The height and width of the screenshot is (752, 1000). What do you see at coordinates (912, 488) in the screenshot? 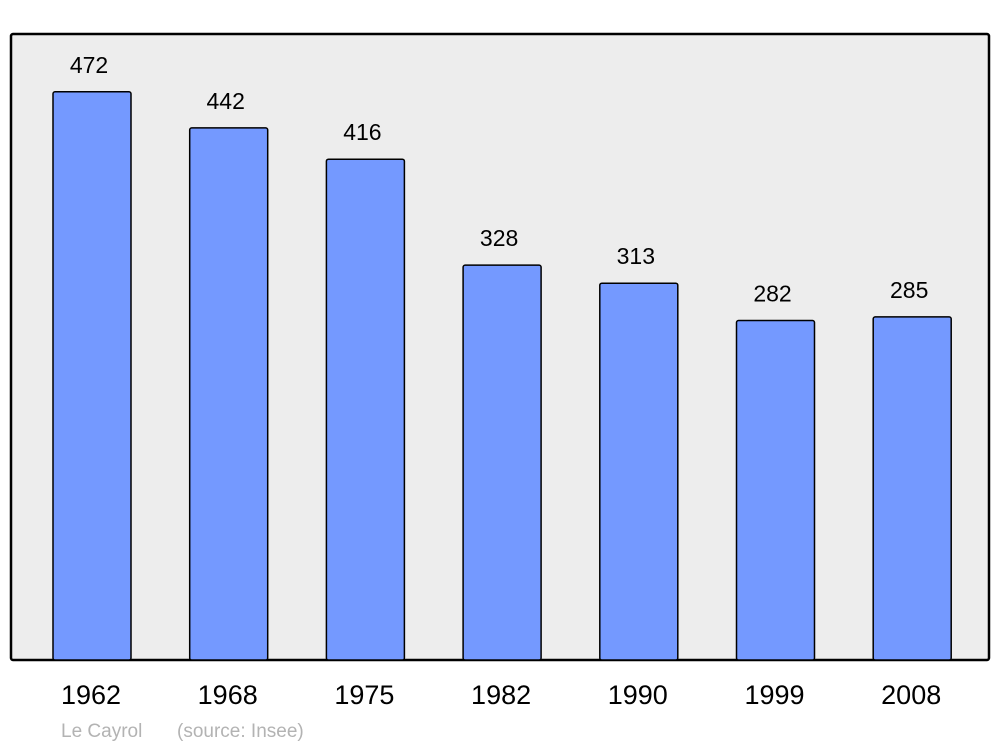
I see `bar-2008` at bounding box center [912, 488].